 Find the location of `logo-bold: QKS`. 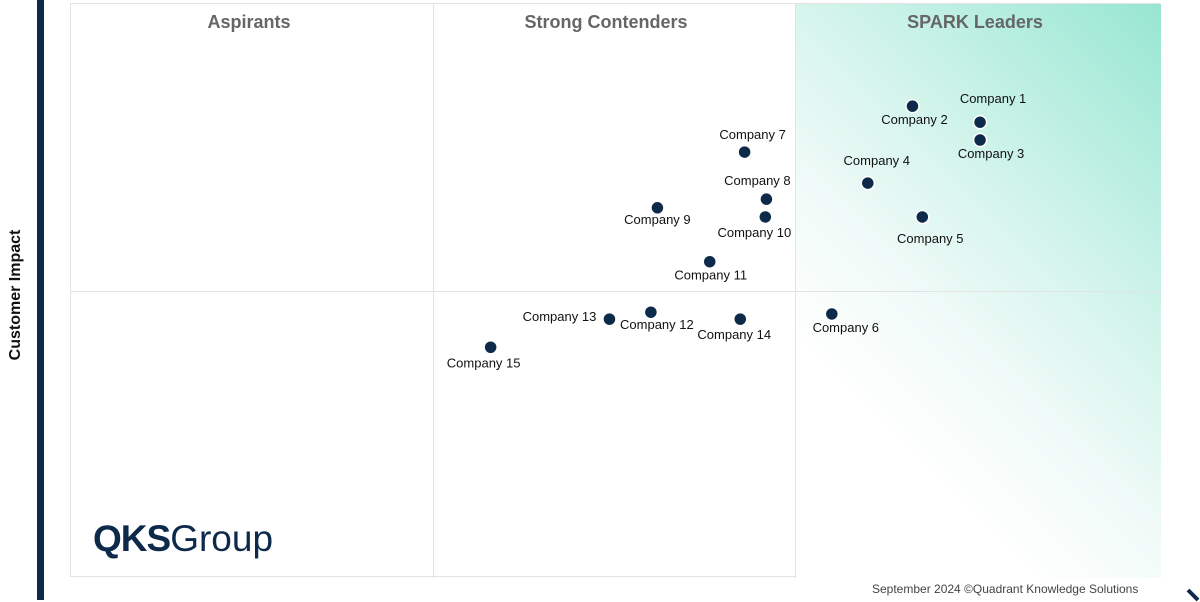

logo-bold: QKS is located at coordinates (132, 538).